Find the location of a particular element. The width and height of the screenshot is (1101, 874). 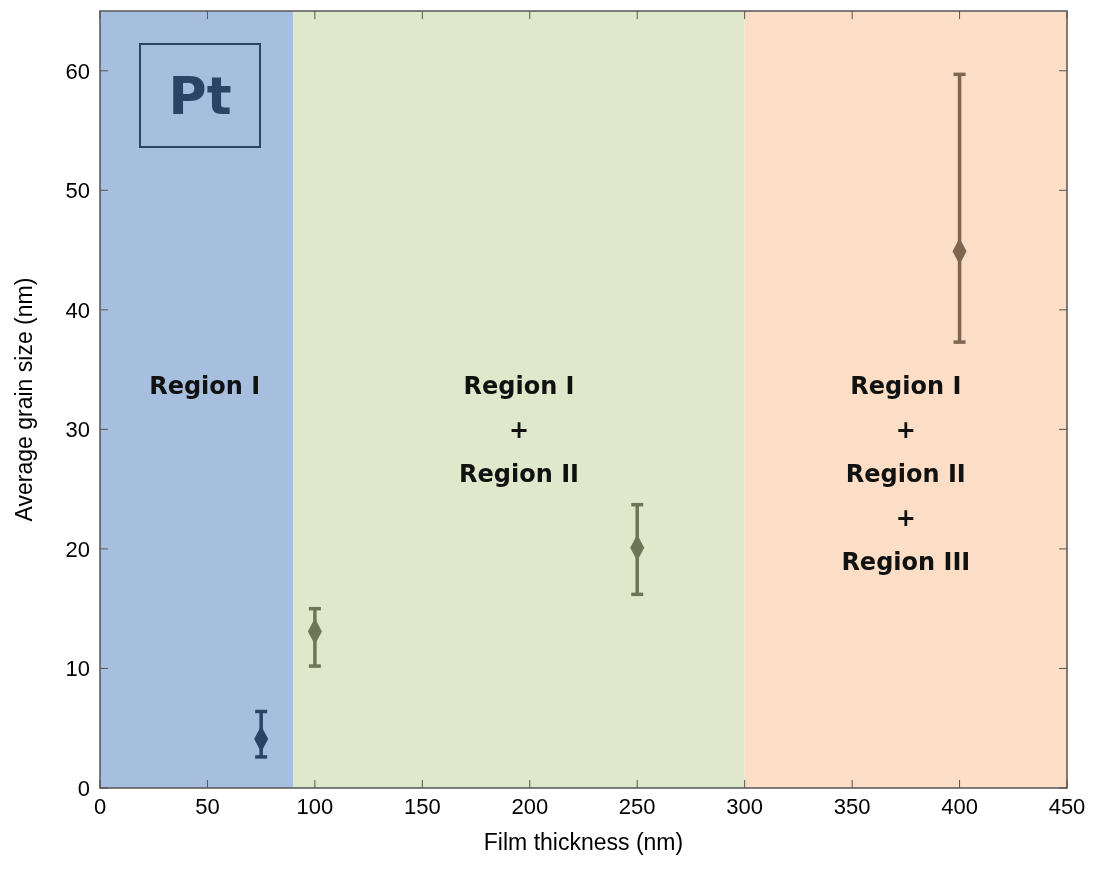

label-frame: Pt is located at coordinates (200, 95).